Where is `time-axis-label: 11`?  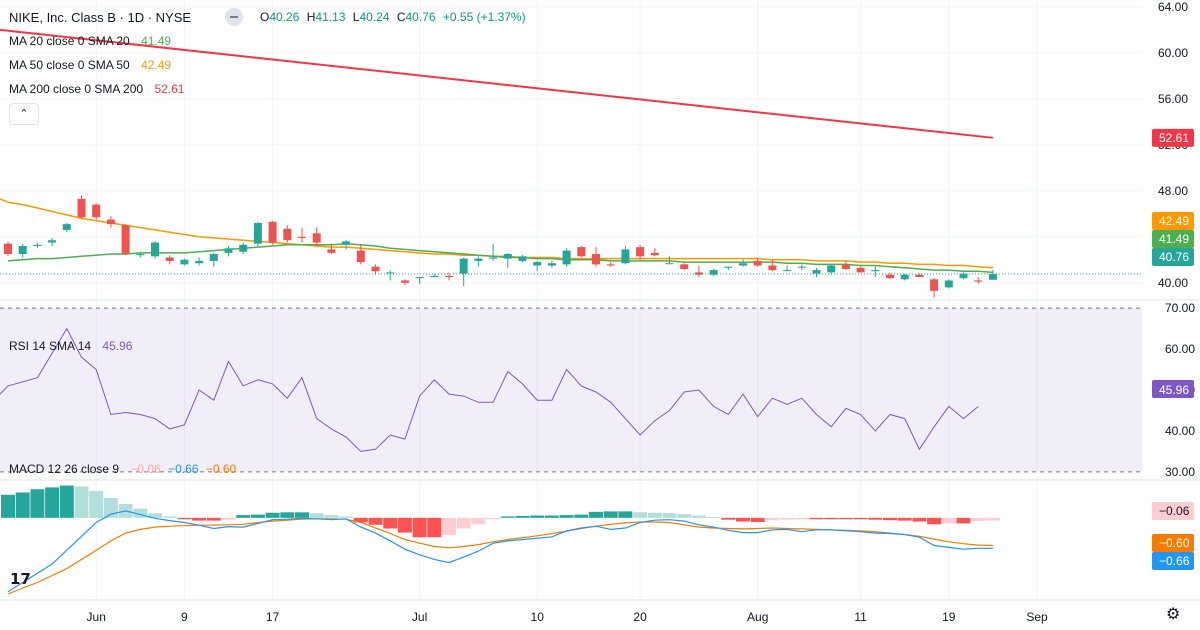 time-axis-label: 11 is located at coordinates (860, 617).